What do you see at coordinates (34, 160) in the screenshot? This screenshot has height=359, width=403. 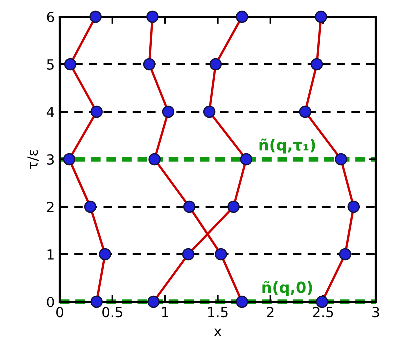 I see `y-axis-title: τ/ε` at bounding box center [34, 160].